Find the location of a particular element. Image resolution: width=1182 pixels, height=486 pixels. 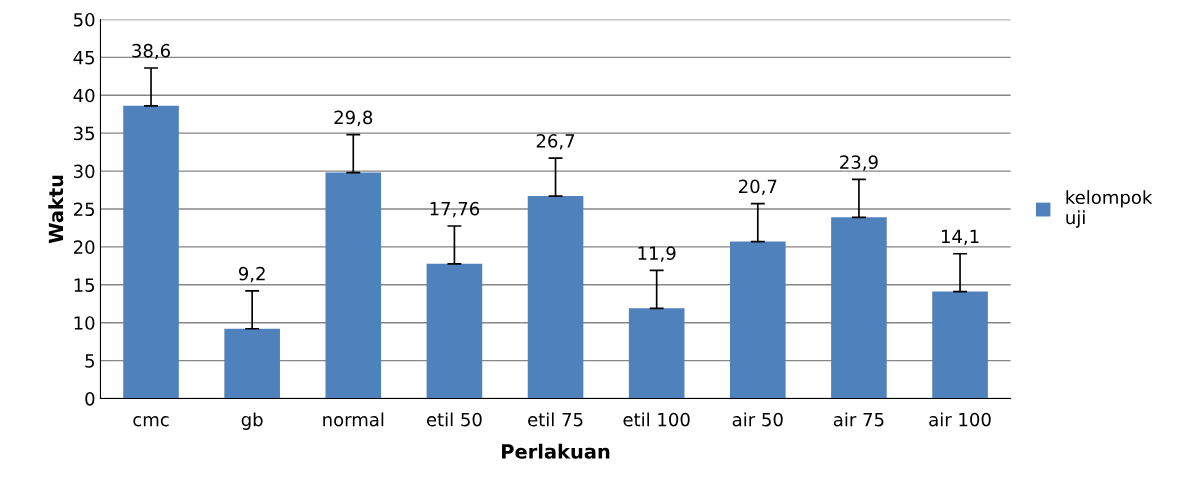

x-tick-label: normal is located at coordinates (353, 419).